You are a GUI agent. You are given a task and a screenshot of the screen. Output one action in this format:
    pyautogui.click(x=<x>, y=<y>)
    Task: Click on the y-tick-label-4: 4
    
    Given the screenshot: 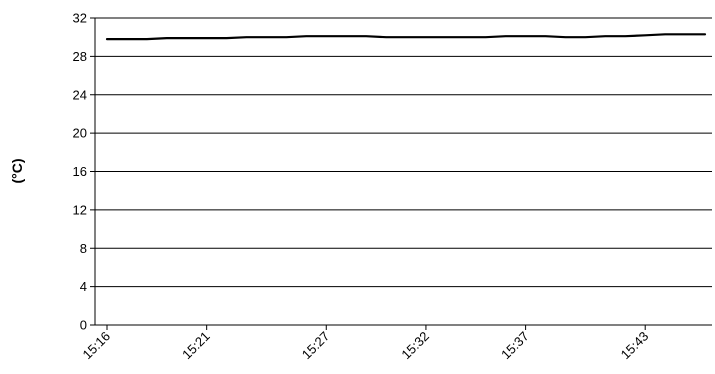 What is the action you would take?
    pyautogui.click(x=83, y=286)
    